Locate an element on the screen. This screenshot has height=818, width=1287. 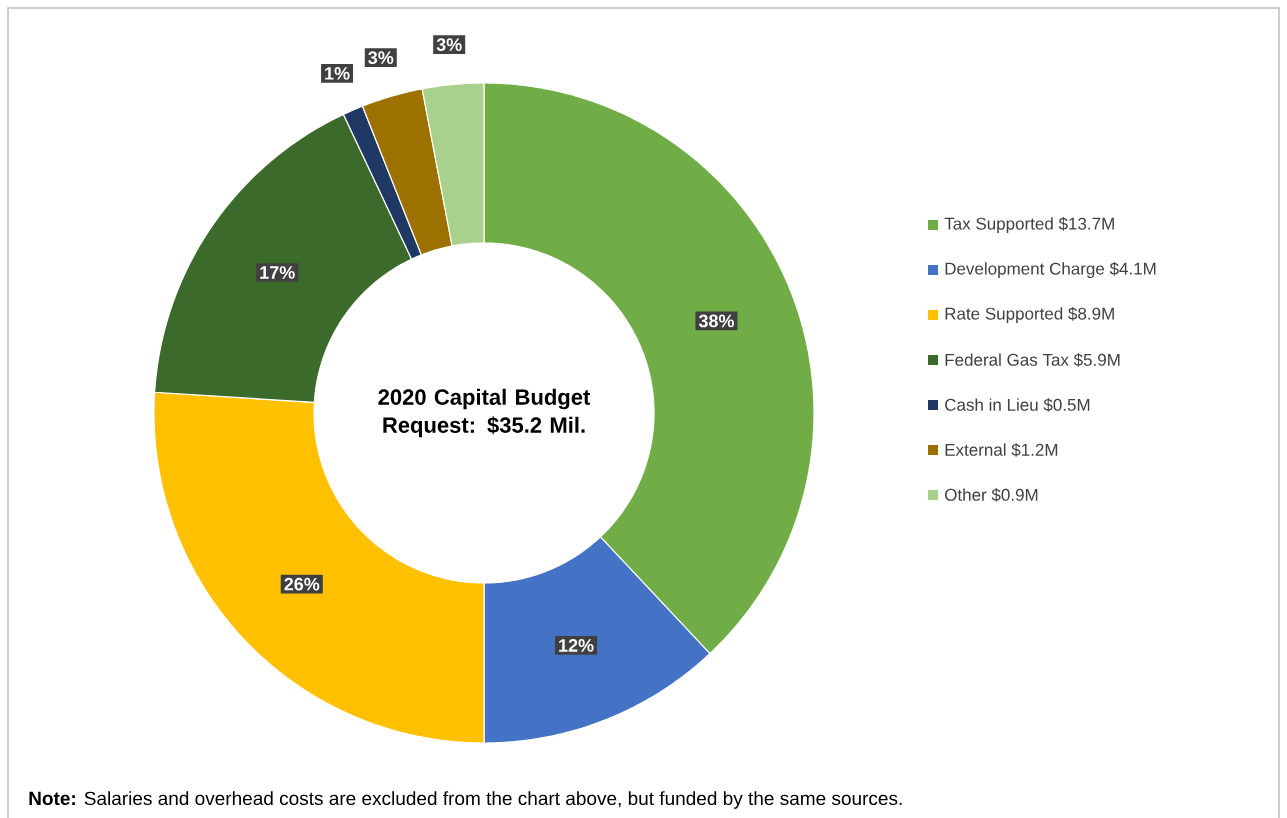
text: Note: Salaries and overhead costs are excluded from the chart above, but funded by the same sources. is located at coordinates (465, 800).